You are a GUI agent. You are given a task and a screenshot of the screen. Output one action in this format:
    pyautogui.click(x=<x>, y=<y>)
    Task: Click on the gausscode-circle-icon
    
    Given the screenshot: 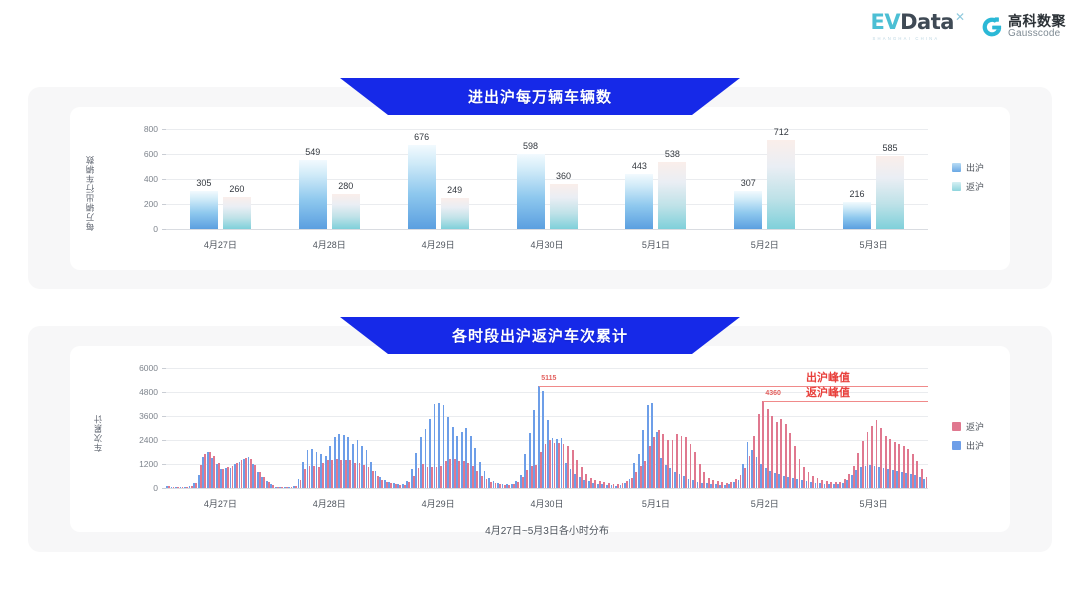 What is the action you would take?
    pyautogui.click(x=992, y=27)
    